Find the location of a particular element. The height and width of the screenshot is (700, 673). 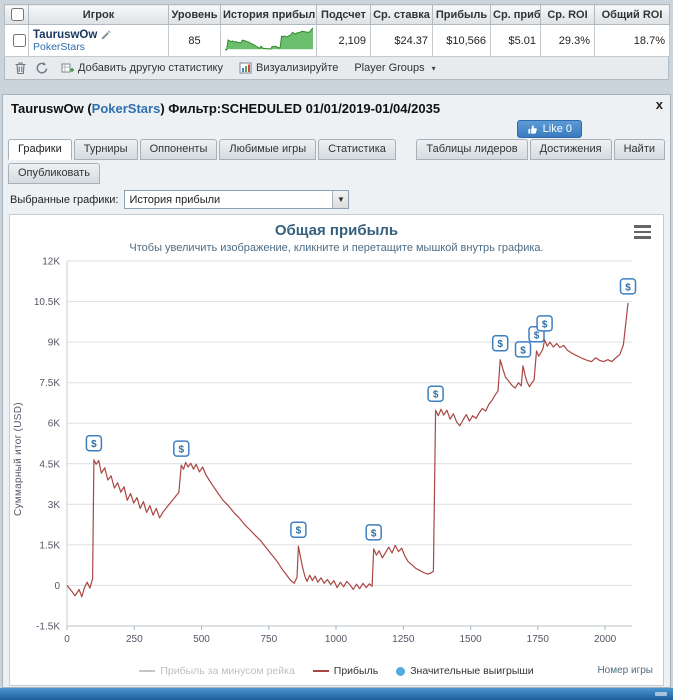

delete-button is located at coordinates (20, 68).